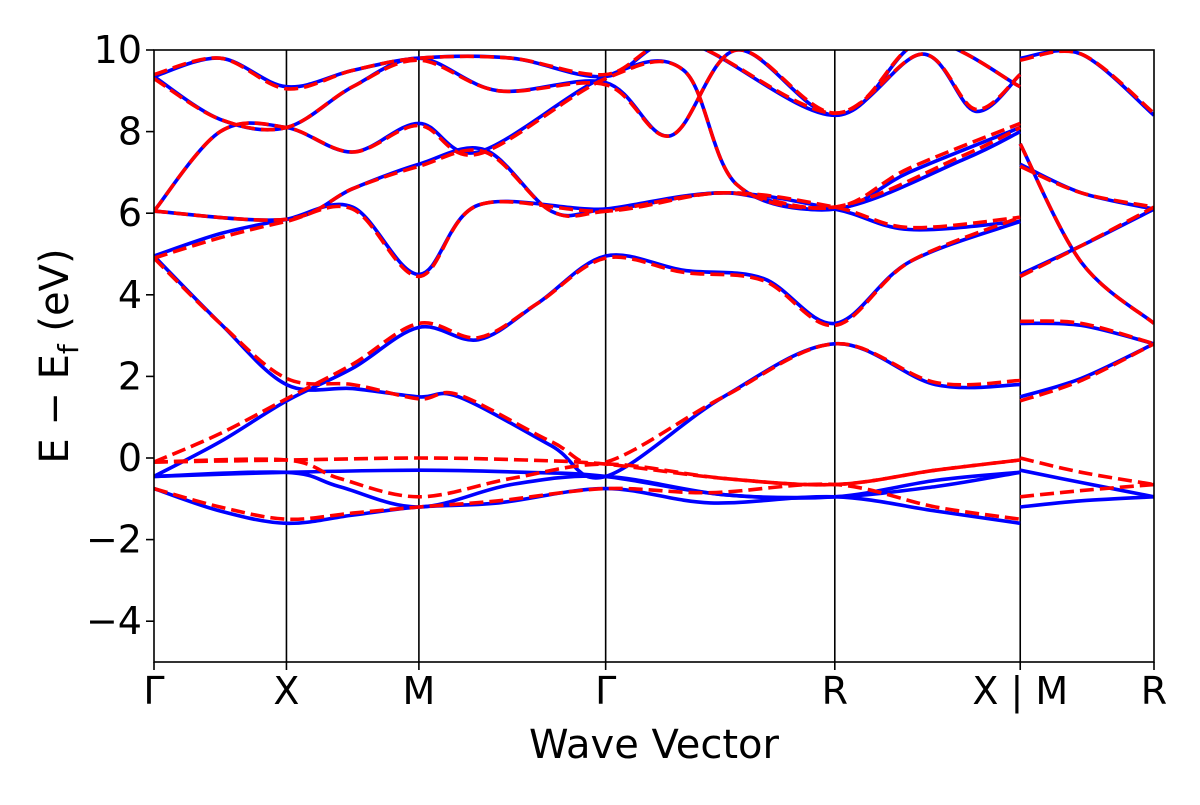 The width and height of the screenshot is (1200, 805). I want to click on y-axis-ticks: −4 −2 0 2 4 6 8 10, so click(120, 335).